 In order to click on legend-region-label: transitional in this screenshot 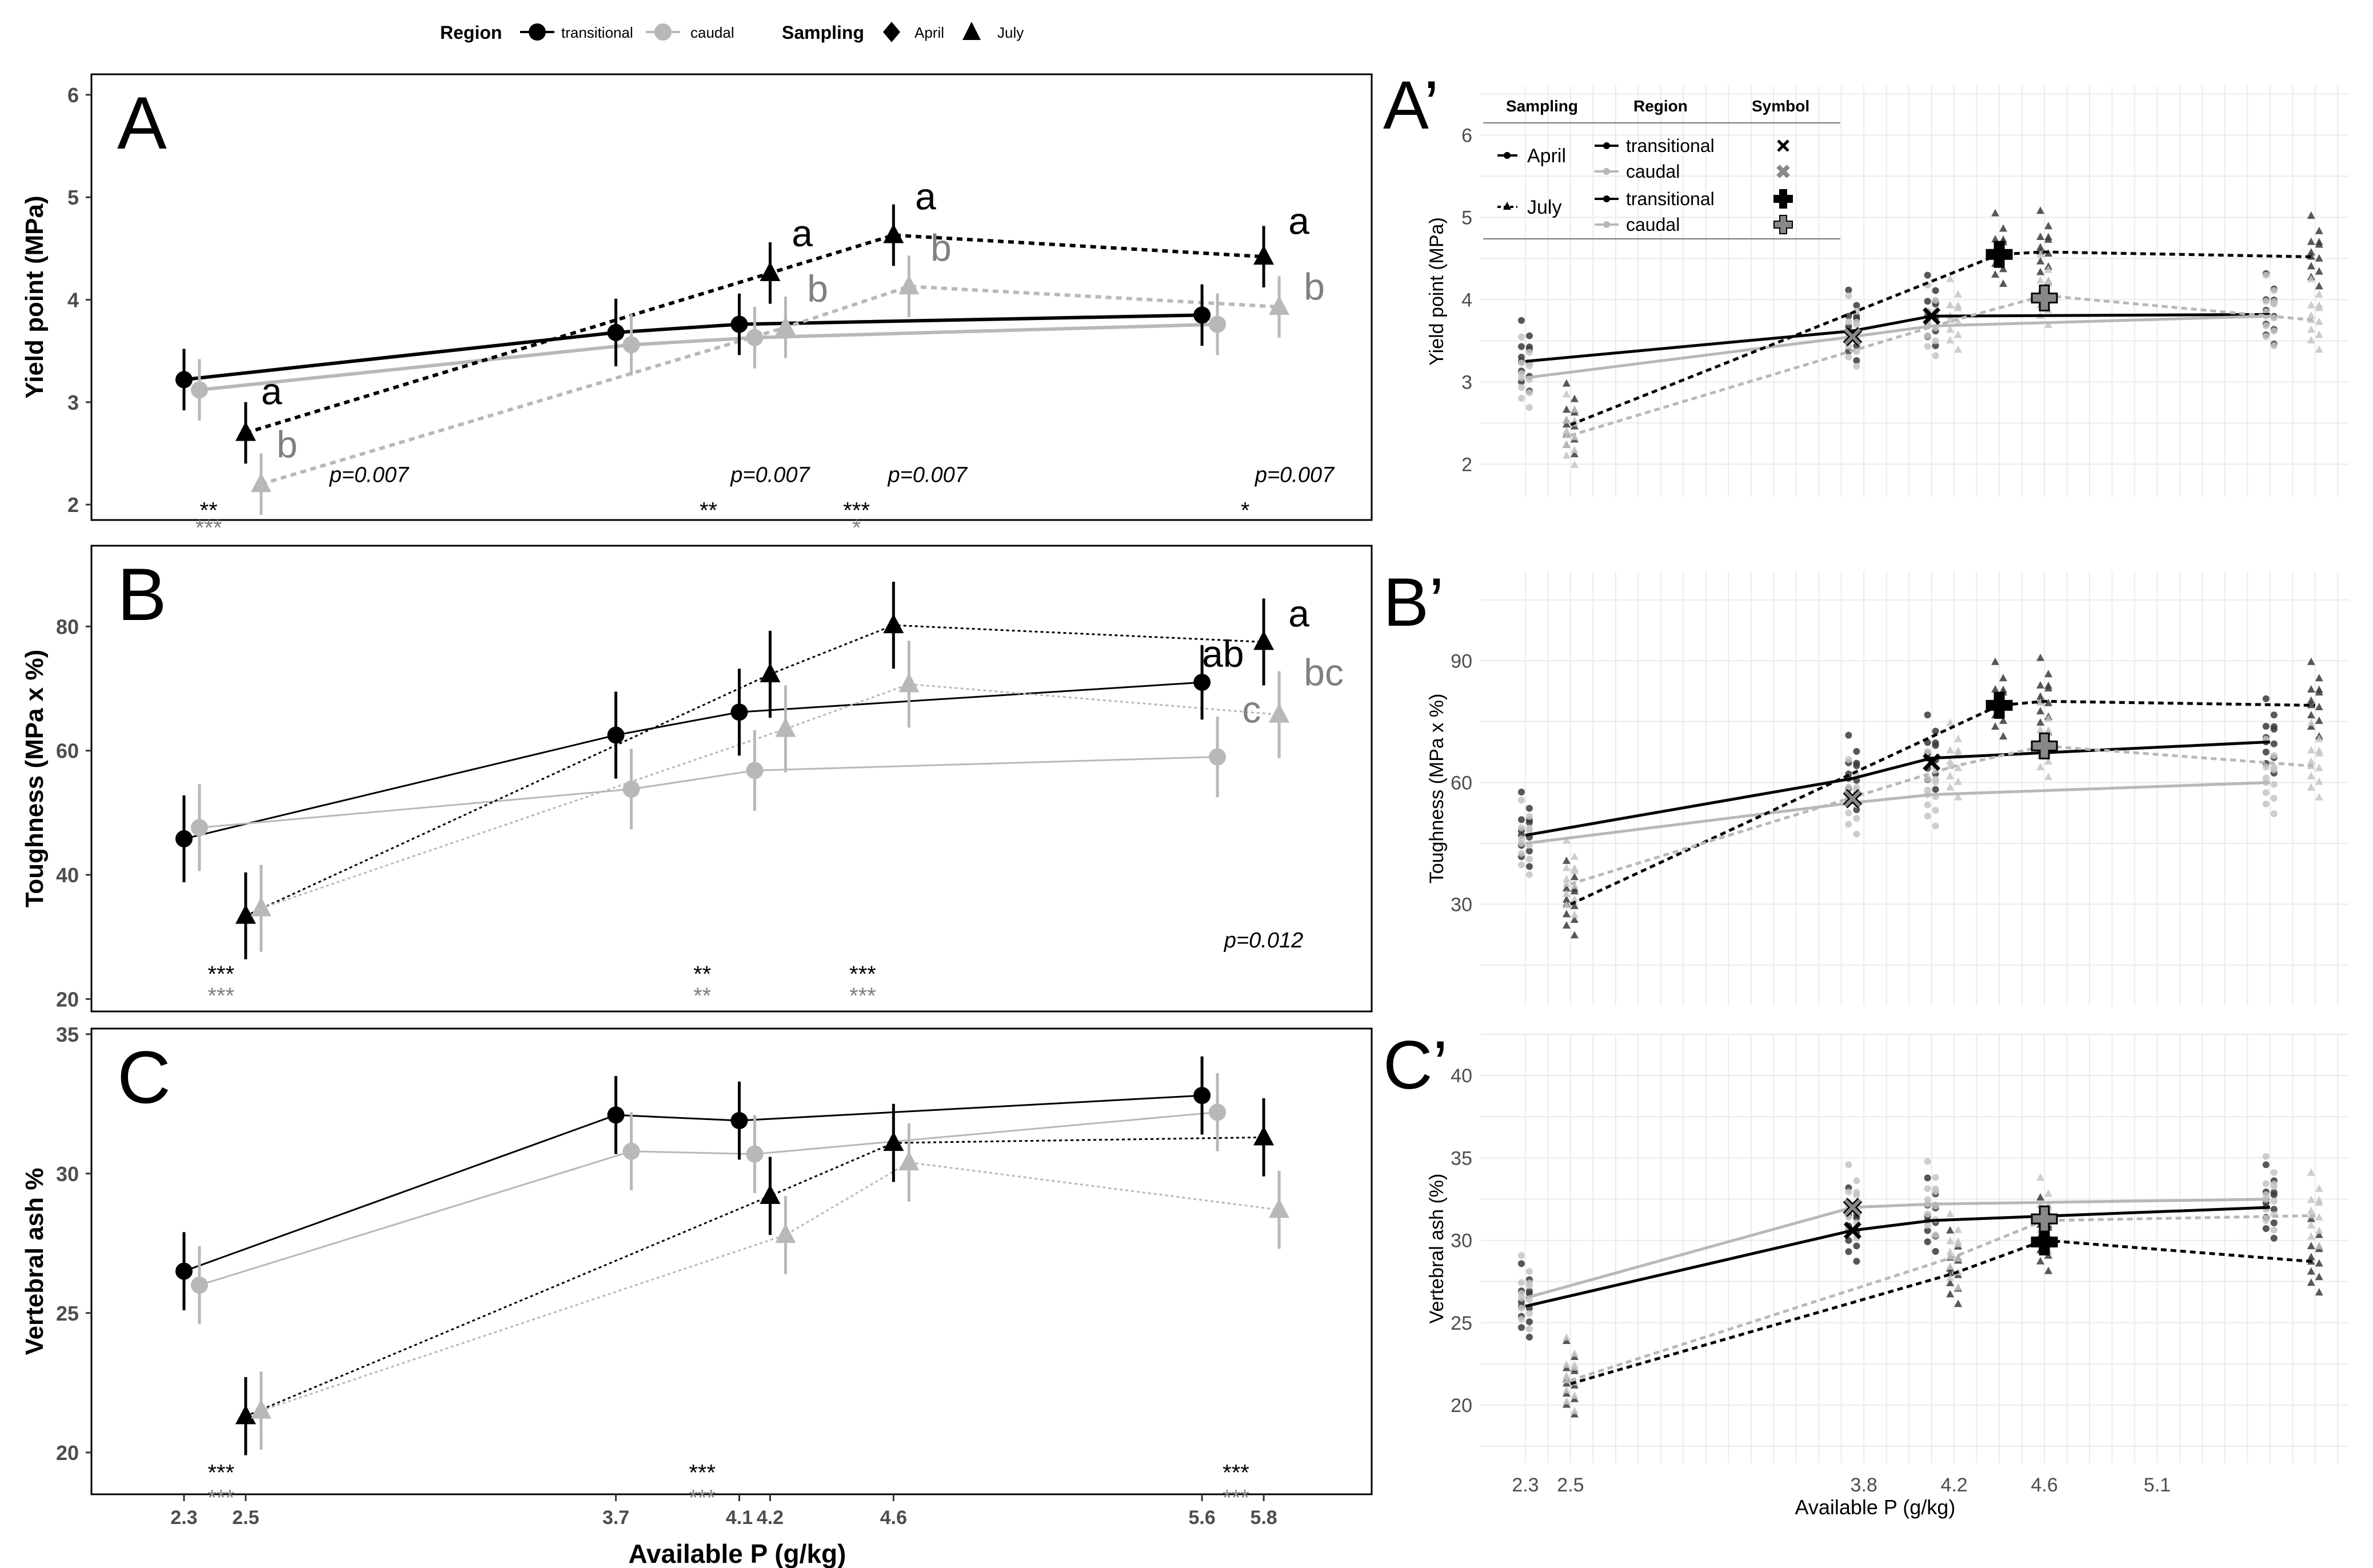, I will do `click(1670, 199)`.